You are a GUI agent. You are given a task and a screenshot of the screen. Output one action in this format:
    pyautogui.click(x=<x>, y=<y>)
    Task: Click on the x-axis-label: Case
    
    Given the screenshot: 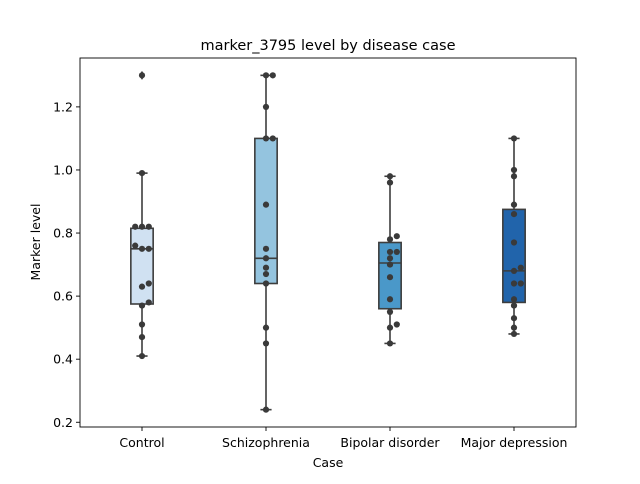 What is the action you would take?
    pyautogui.click(x=328, y=462)
    